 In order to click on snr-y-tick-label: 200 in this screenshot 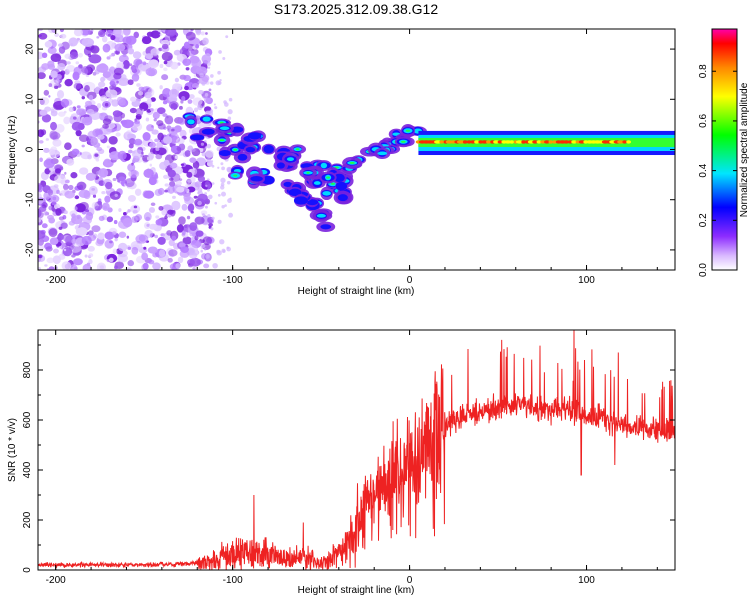, I will do `click(27, 519)`.